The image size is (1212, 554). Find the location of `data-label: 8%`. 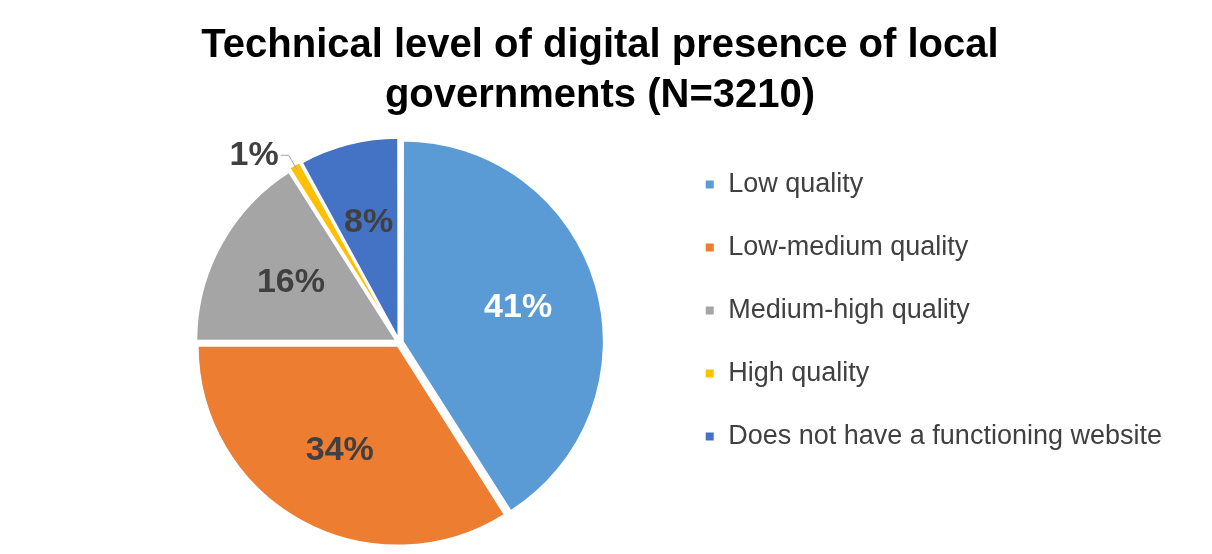

data-label: 8% is located at coordinates (369, 220).